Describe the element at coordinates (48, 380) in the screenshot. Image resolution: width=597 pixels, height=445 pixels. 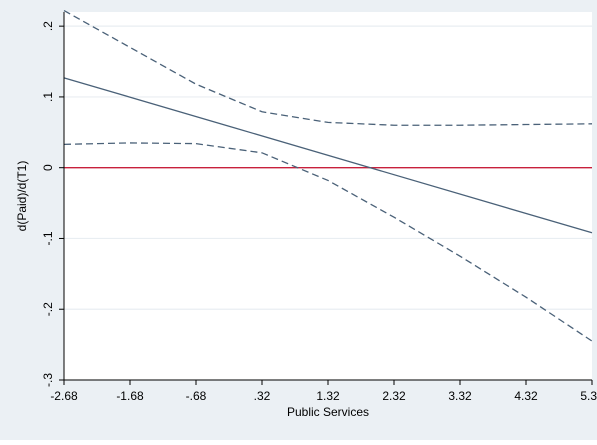
I see `y-tick-label: -.3` at that location.